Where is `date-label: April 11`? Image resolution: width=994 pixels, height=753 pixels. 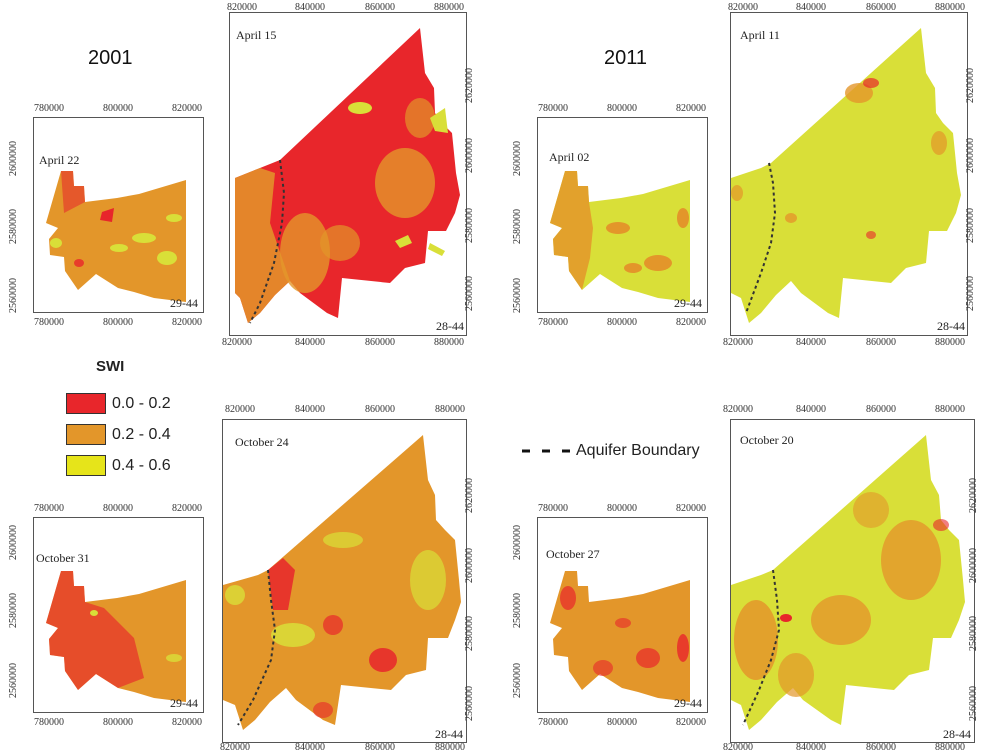
date-label: April 11 is located at coordinates (760, 35).